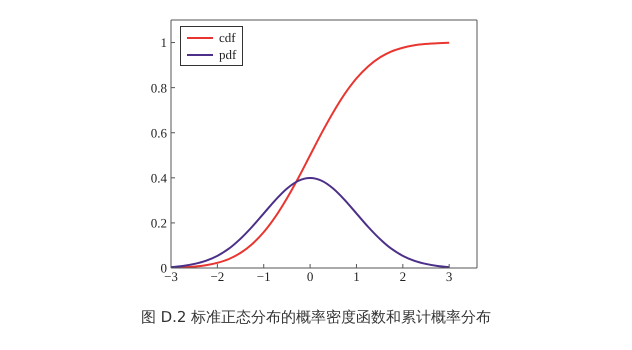 The image size is (632, 350). Describe the element at coordinates (227, 37) in the screenshot. I see `legend-label: cdf` at that location.